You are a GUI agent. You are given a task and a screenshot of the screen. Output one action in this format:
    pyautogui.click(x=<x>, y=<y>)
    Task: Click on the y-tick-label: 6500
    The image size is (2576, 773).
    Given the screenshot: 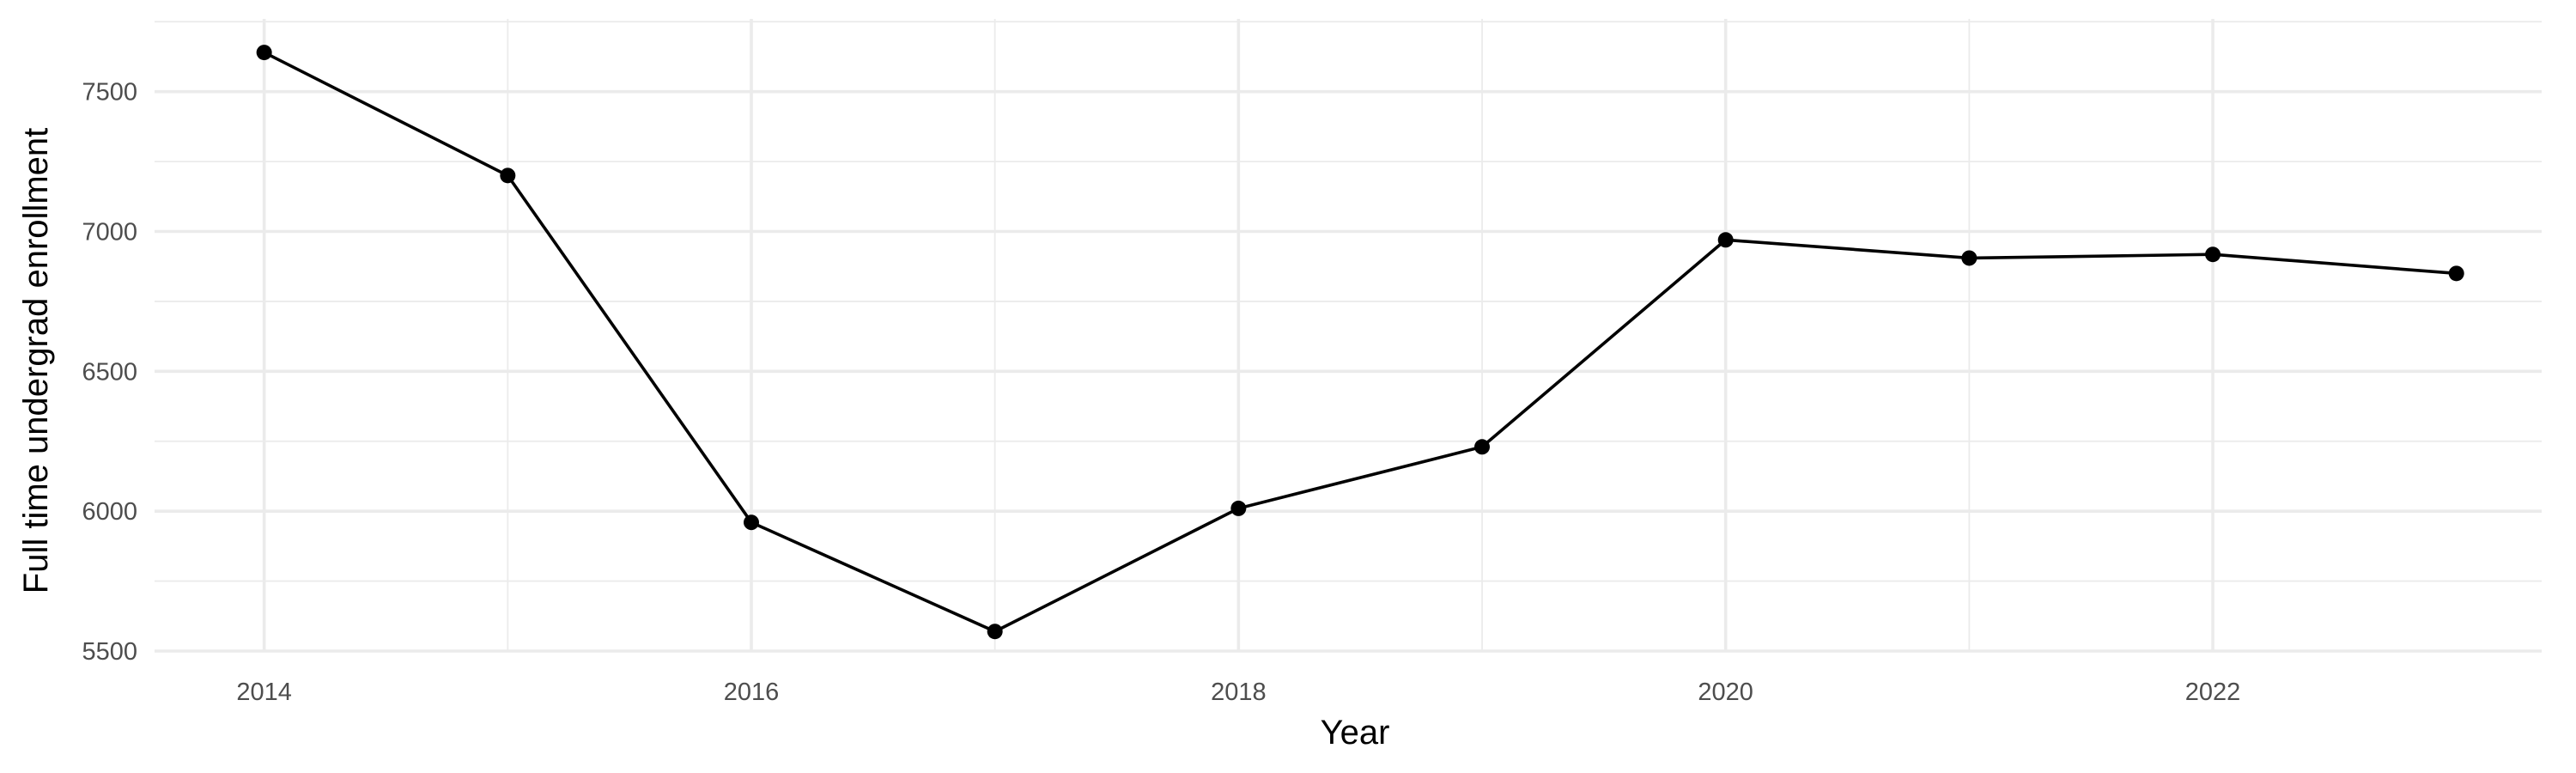 What is the action you would take?
    pyautogui.click(x=109, y=372)
    